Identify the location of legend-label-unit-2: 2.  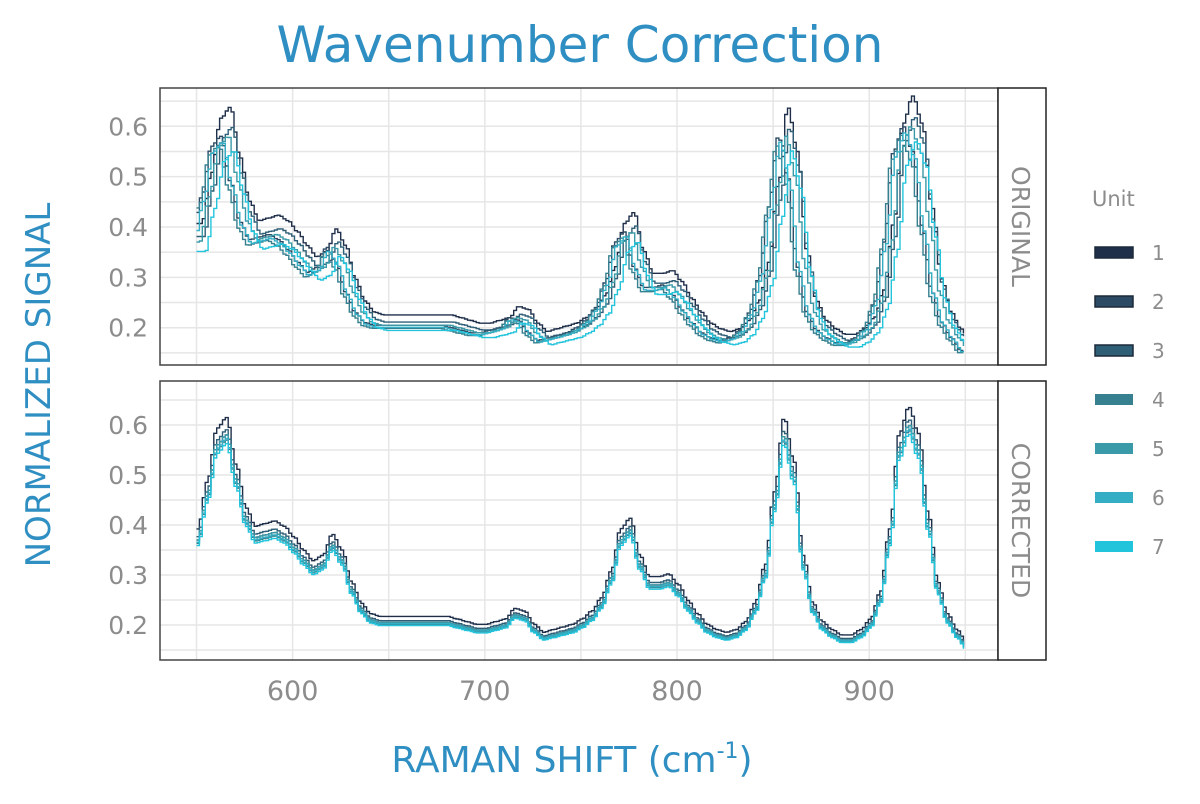
(1158, 302).